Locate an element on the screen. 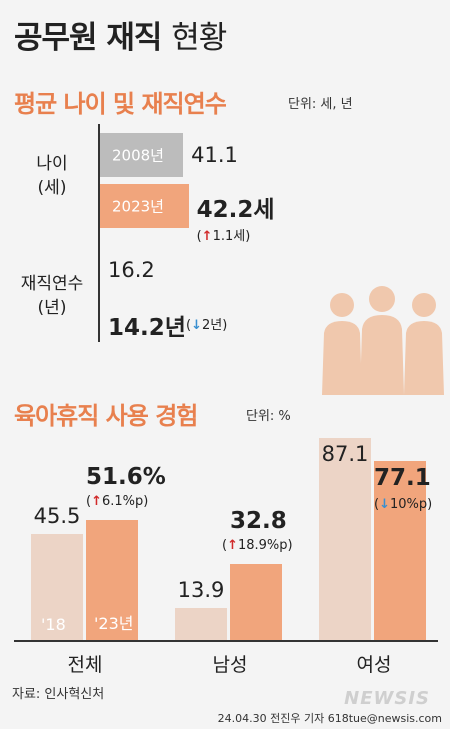 The height and width of the screenshot is (729, 450). bar-women-2023 is located at coordinates (400, 550).